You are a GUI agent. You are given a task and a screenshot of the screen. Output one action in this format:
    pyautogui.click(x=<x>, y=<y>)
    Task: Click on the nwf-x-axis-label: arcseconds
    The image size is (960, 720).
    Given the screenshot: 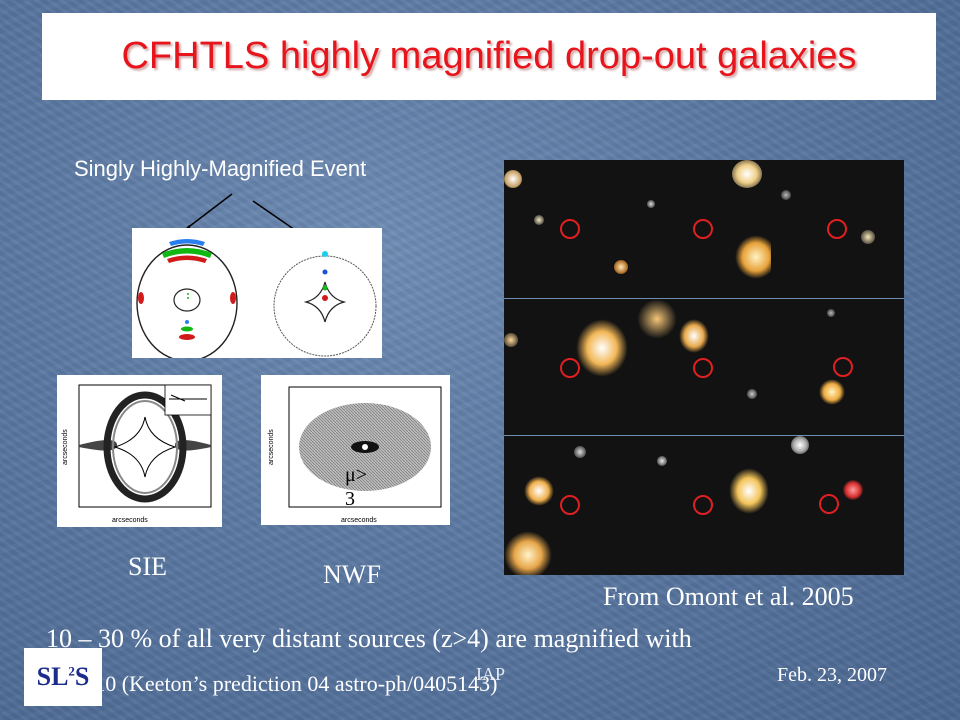 What is the action you would take?
    pyautogui.click(x=359, y=520)
    